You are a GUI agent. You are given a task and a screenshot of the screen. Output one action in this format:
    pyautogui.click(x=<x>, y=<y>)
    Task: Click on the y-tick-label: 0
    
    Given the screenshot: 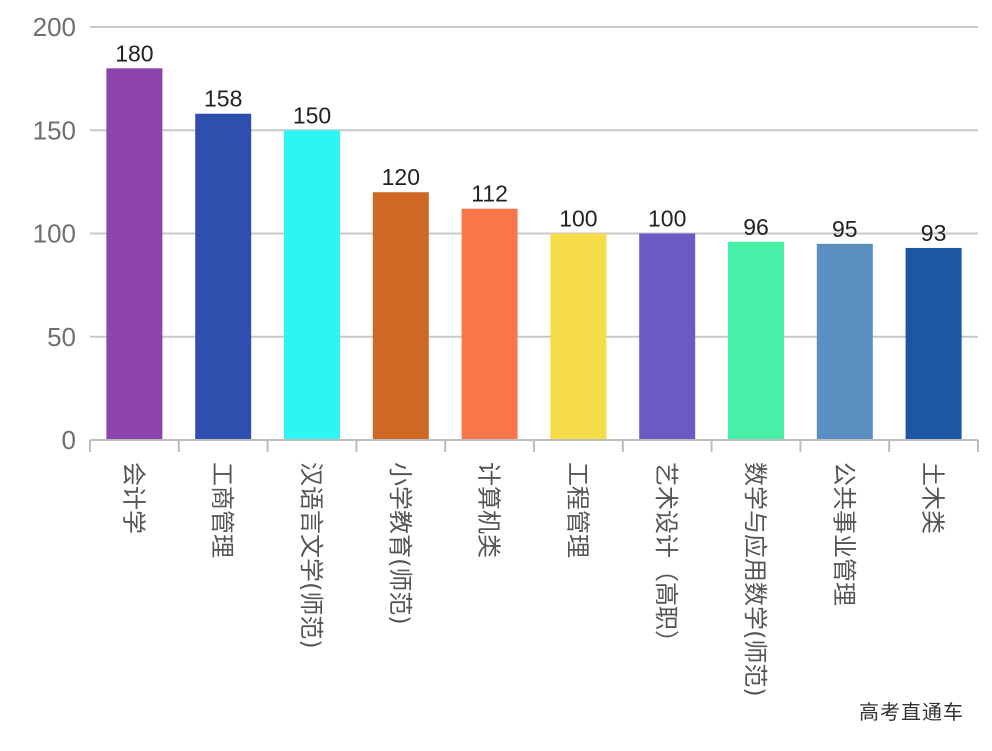 What is the action you would take?
    pyautogui.click(x=69, y=440)
    